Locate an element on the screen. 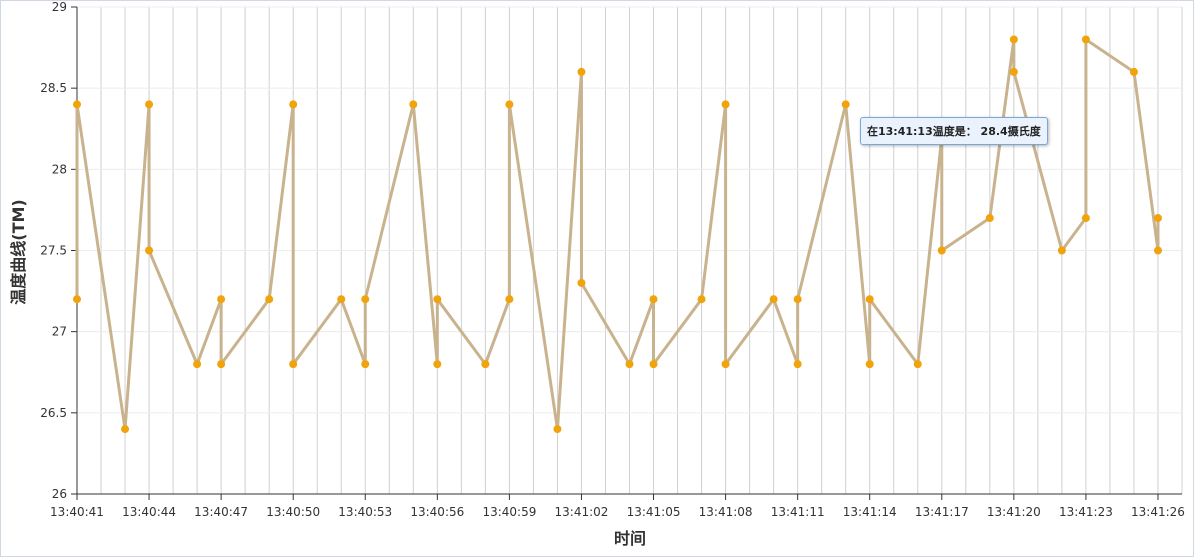 Image resolution: width=1194 pixels, height=558 pixels. x-axis-label: 时间 is located at coordinates (630, 538).